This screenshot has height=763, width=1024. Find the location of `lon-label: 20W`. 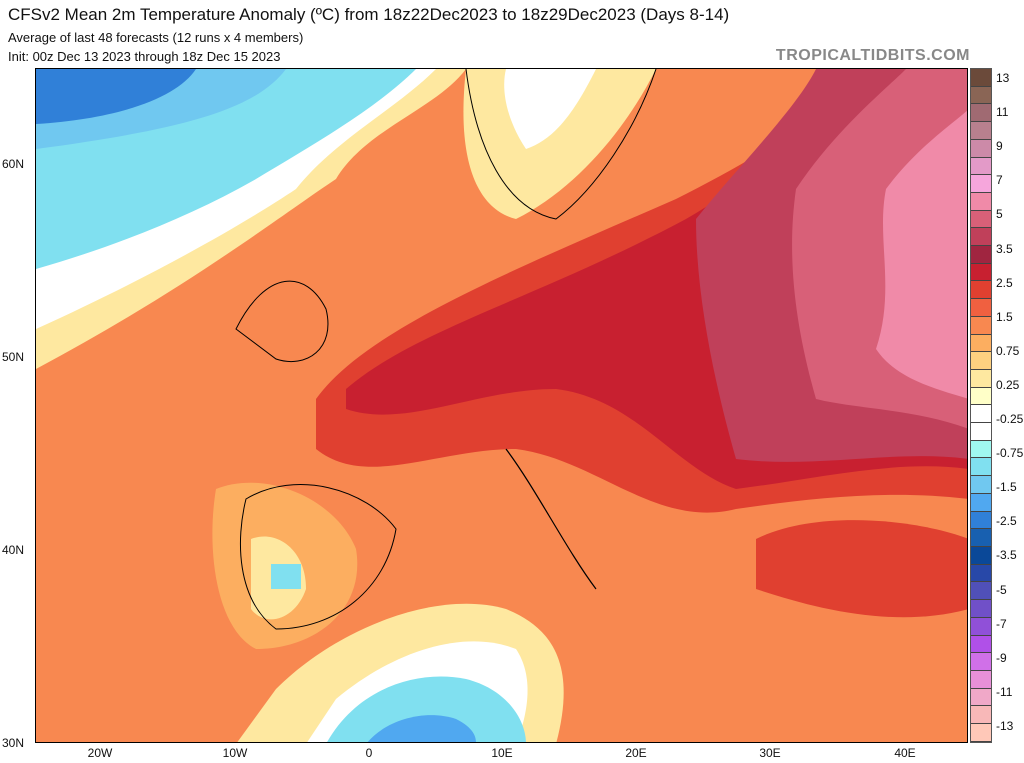

lon-label: 20W is located at coordinates (100, 753).